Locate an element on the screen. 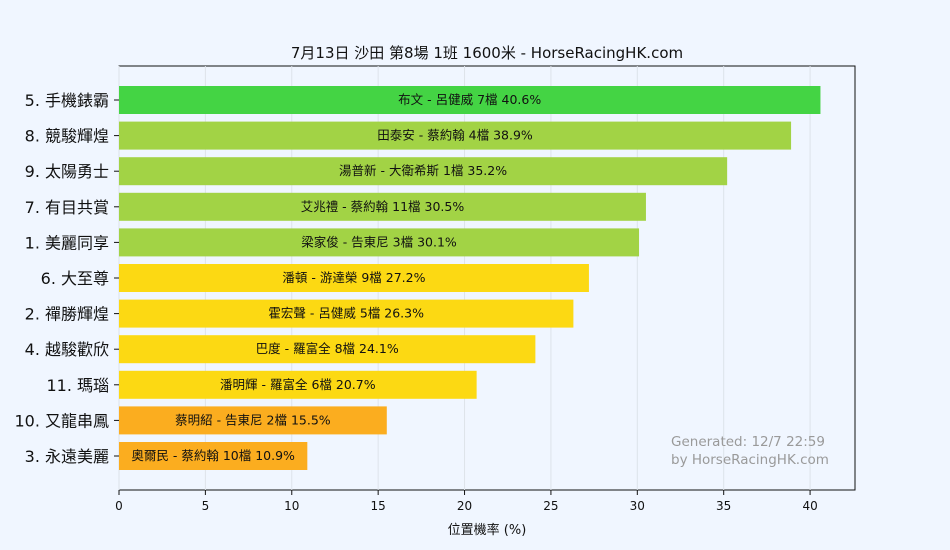  x-tick-label: 25 is located at coordinates (550, 506).